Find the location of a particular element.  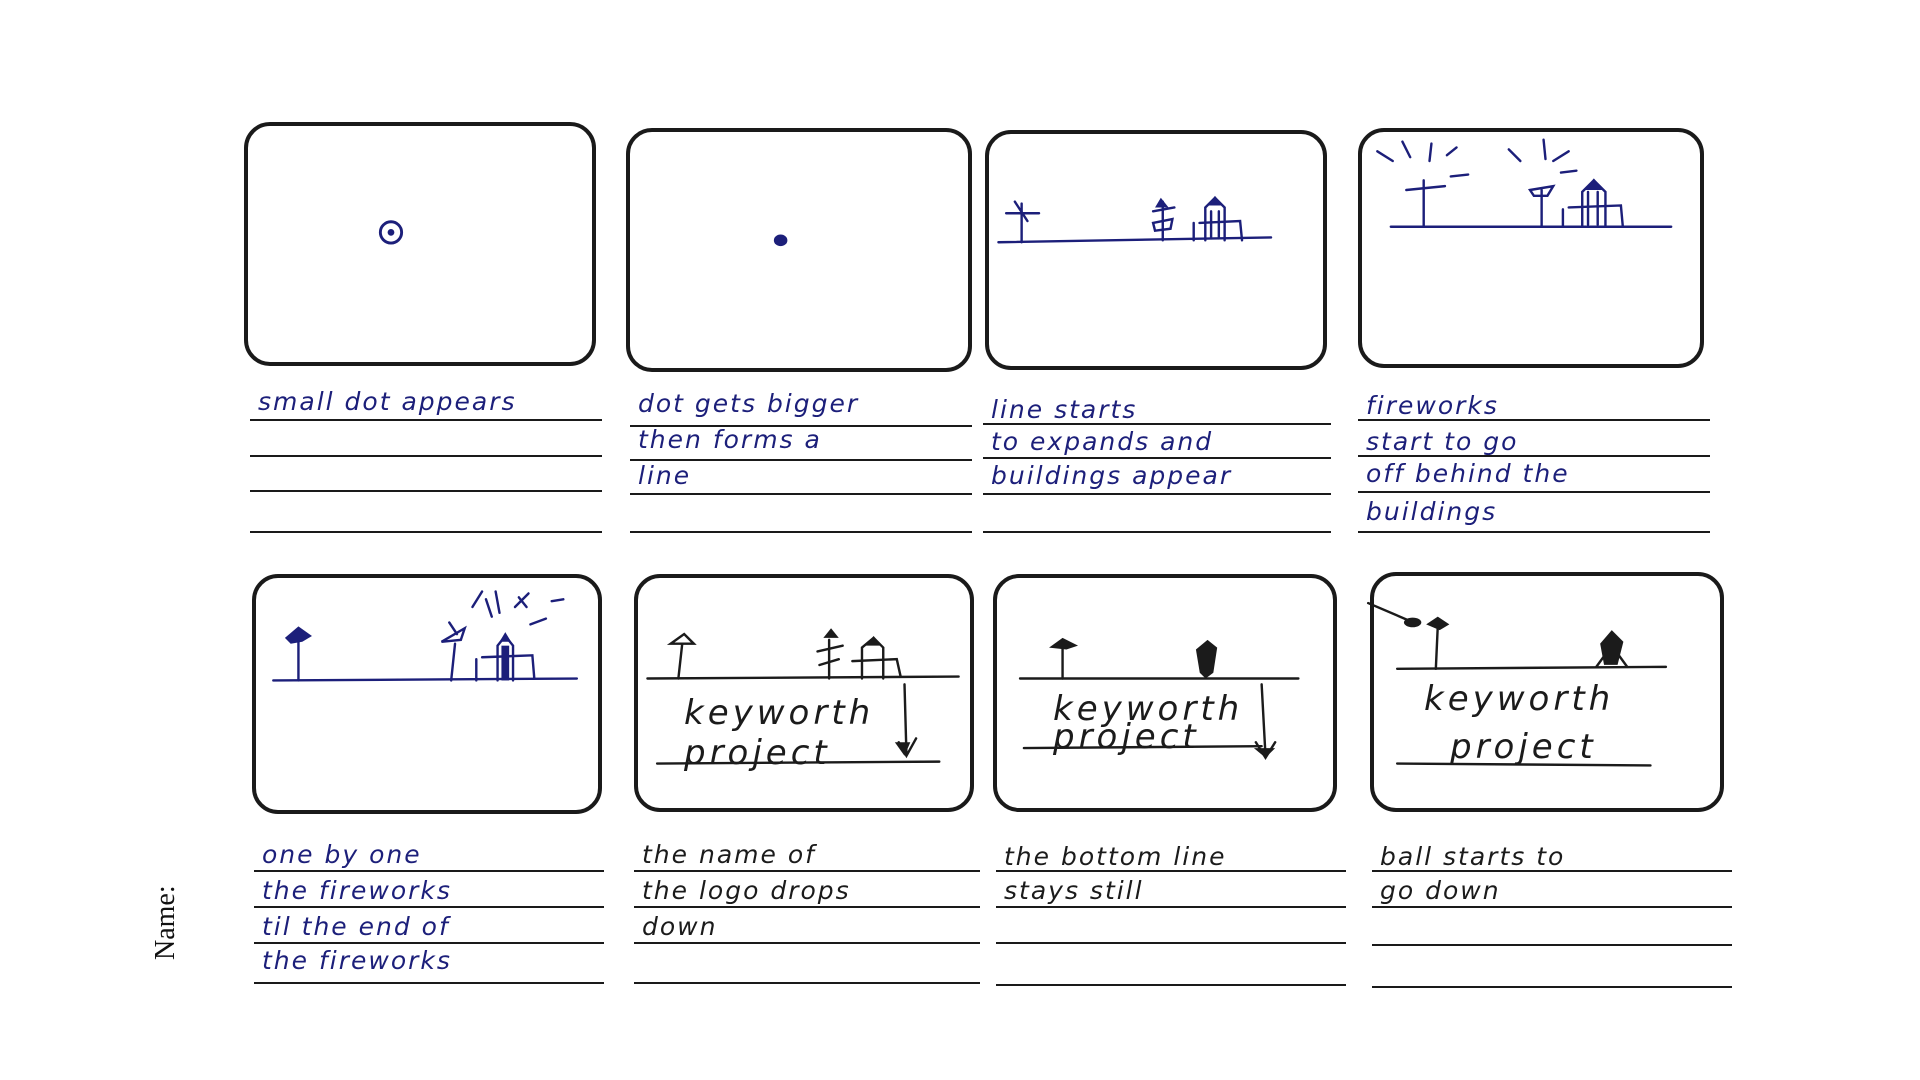

caption-line: small dot appears is located at coordinates (387, 401).